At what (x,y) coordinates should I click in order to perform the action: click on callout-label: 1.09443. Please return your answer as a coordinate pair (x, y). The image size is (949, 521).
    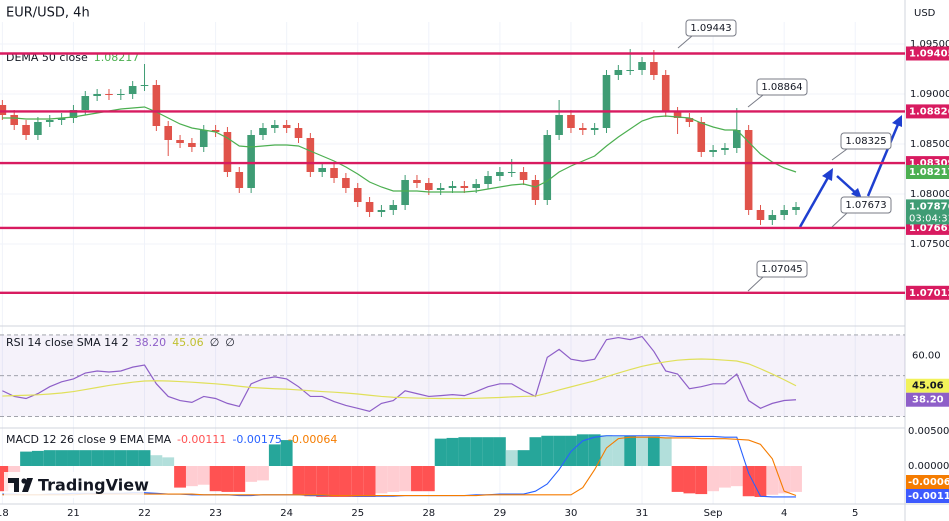
    Looking at the image, I should click on (710, 28).